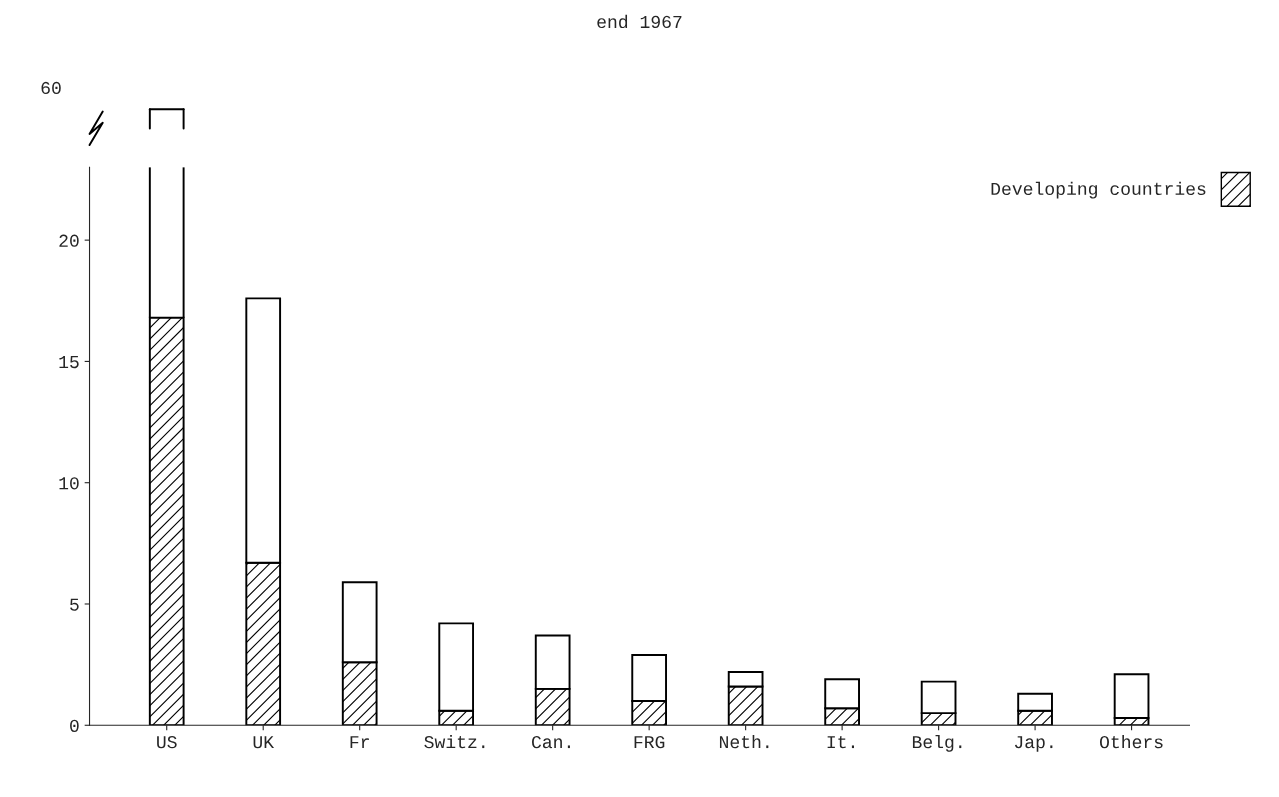 Image resolution: width=1279 pixels, height=797 pixels. What do you see at coordinates (454, 741) in the screenshot?
I see `x-tick-label: Switz.` at bounding box center [454, 741].